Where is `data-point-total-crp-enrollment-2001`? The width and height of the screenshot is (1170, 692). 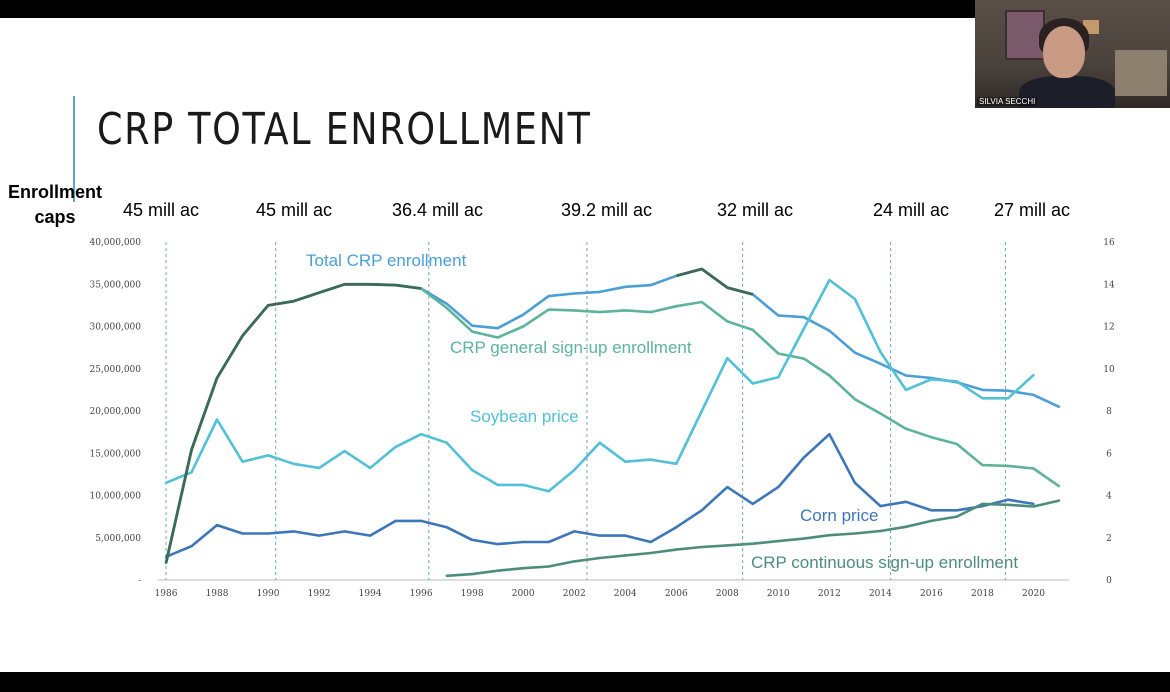
data-point-total-crp-enrollment-2001 is located at coordinates (548, 296).